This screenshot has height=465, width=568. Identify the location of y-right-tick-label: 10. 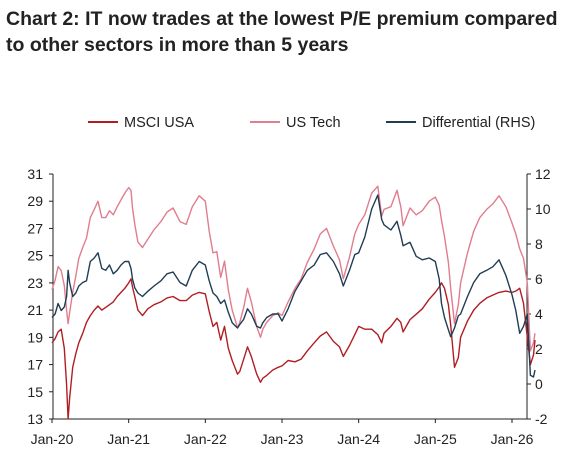
(543, 209).